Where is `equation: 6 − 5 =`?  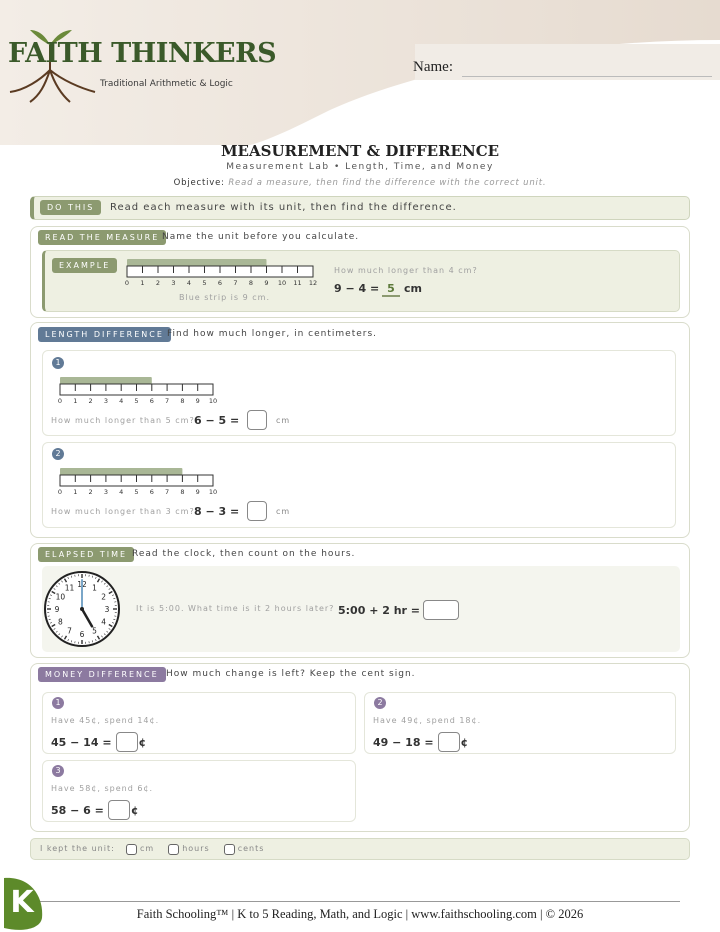
equation: 6 − 5 = is located at coordinates (217, 420).